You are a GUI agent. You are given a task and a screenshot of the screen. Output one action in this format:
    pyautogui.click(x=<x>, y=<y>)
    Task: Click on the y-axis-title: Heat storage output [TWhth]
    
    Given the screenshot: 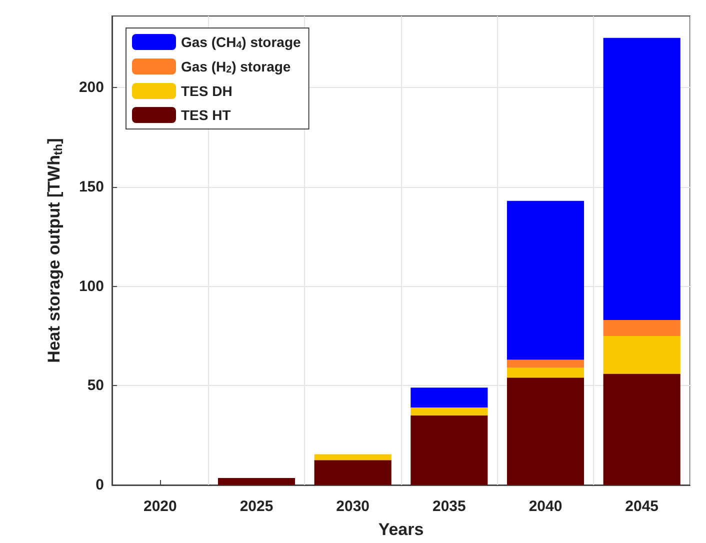 What is the action you would take?
    pyautogui.click(x=54, y=250)
    